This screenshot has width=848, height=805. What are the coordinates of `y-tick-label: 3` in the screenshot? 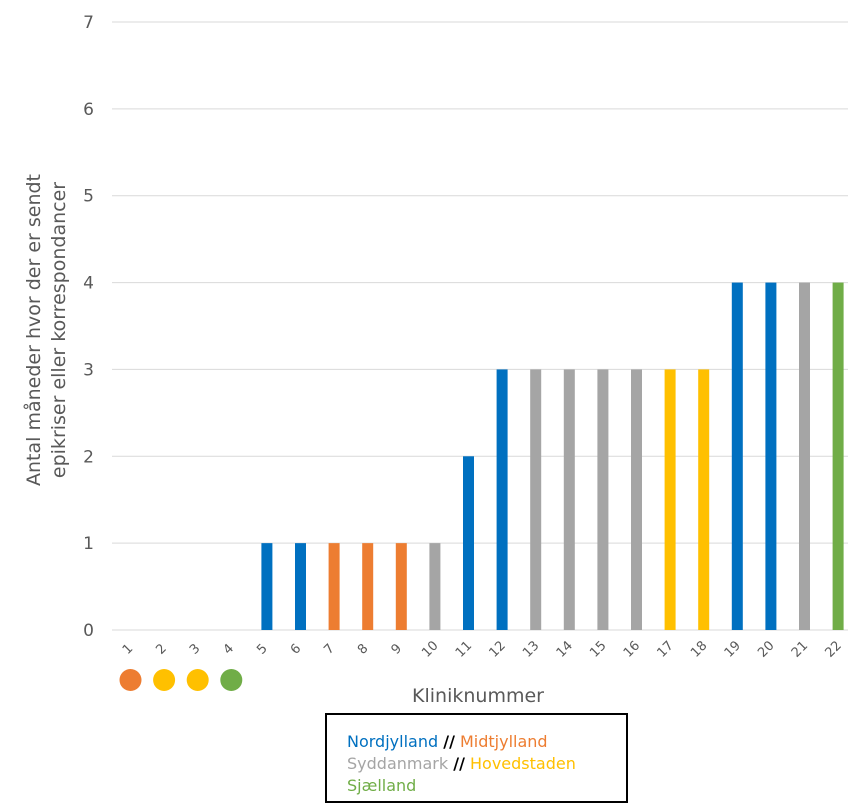 It's located at (88, 370).